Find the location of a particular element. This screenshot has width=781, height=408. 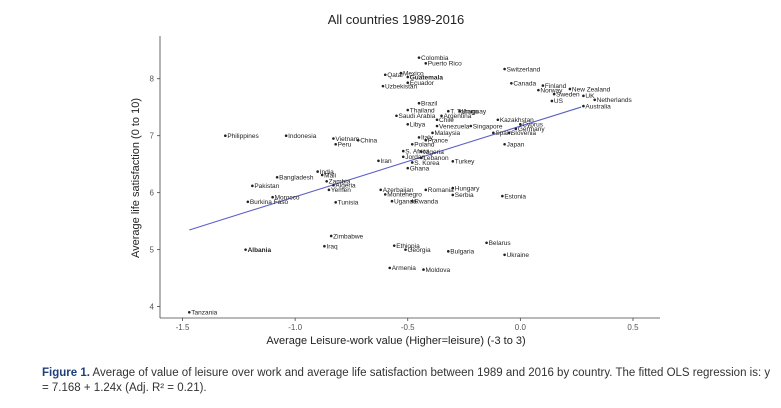

point-label: Zimbabwe is located at coordinates (348, 236).